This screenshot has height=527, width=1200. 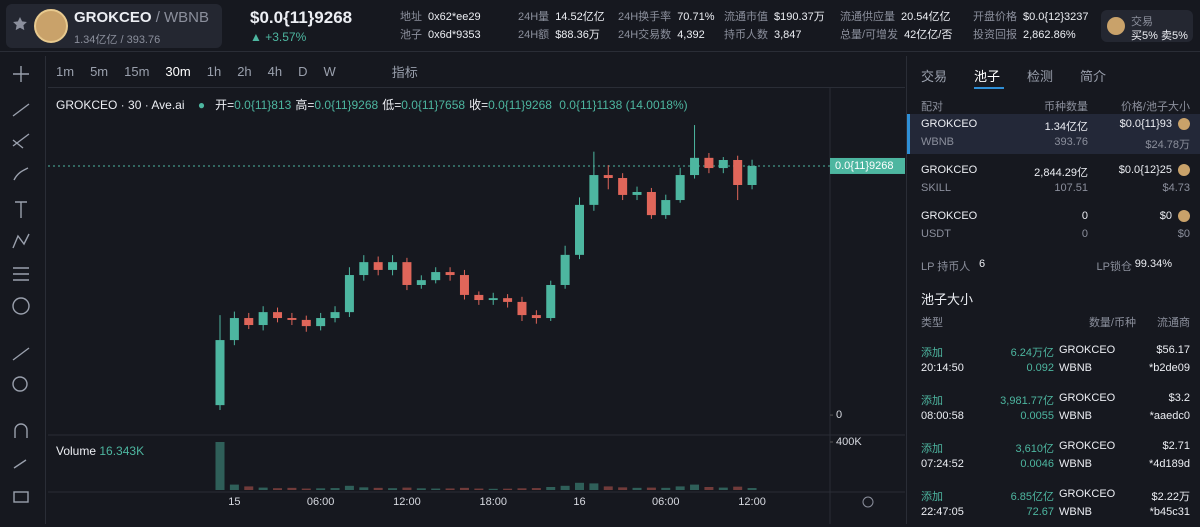 I want to click on x-tick-label: 06:00, so click(x=666, y=502).